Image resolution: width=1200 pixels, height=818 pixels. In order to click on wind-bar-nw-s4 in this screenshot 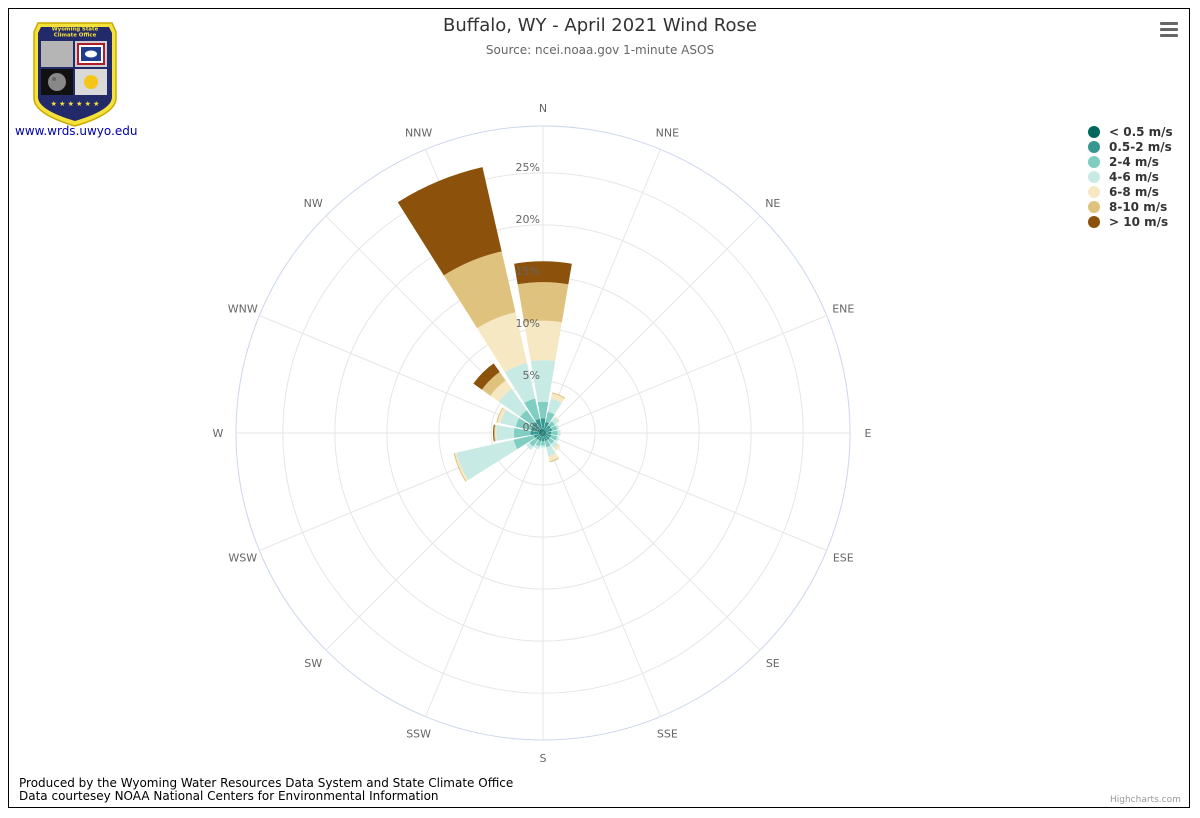, I will do `click(501, 391)`.